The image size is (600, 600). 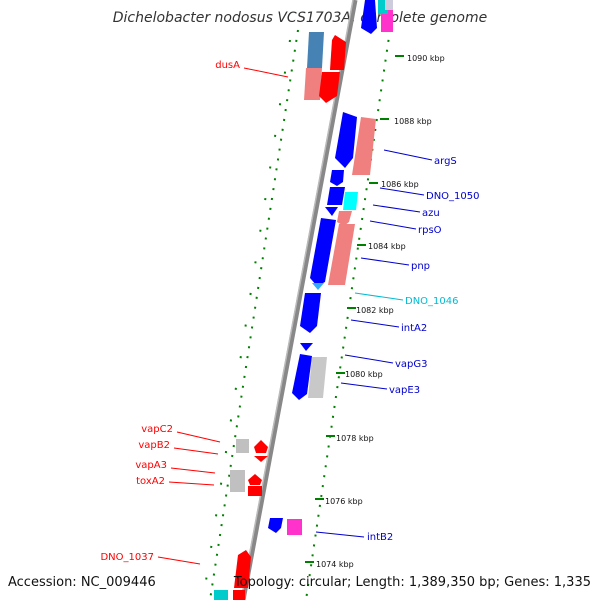 I want to click on tick-label: 1074 kbp, so click(x=335, y=564).